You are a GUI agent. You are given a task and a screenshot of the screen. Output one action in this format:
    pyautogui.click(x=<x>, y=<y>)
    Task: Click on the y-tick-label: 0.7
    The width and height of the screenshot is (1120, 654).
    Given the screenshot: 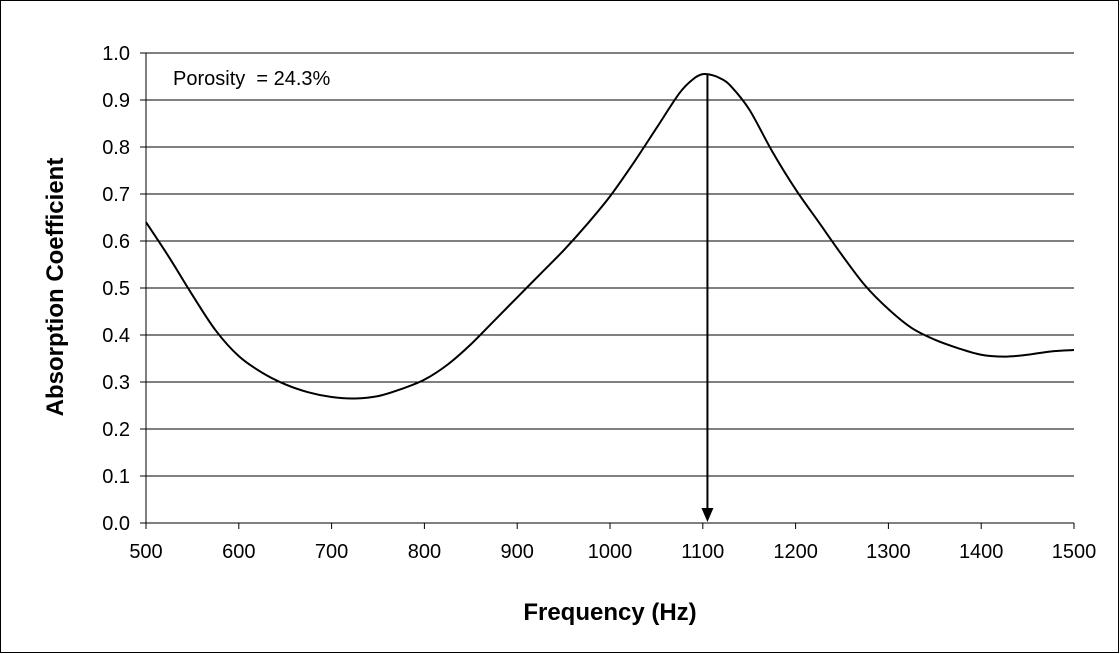 What is the action you would take?
    pyautogui.click(x=116, y=195)
    